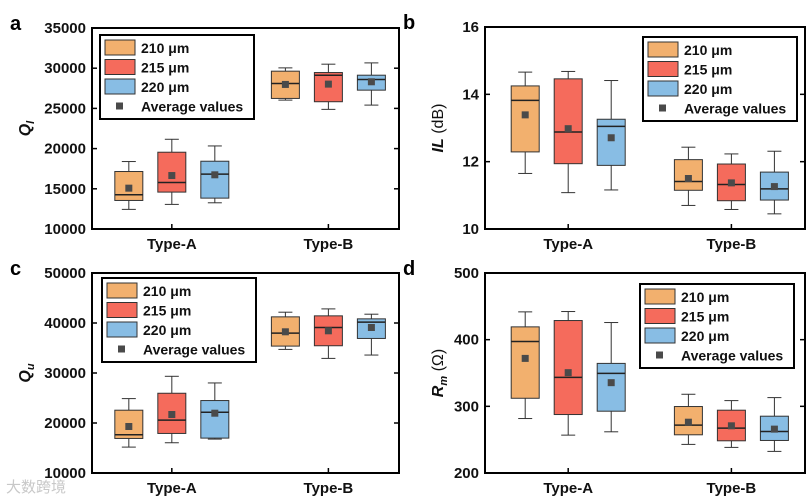  Describe the element at coordinates (65, 189) in the screenshot. I see `y-tick-label: 15000` at that location.